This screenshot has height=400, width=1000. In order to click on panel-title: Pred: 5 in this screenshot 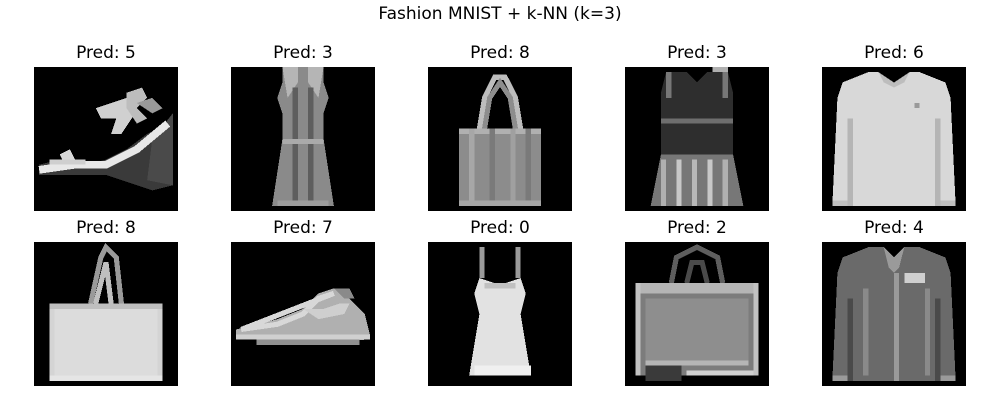, I will do `click(106, 53)`.